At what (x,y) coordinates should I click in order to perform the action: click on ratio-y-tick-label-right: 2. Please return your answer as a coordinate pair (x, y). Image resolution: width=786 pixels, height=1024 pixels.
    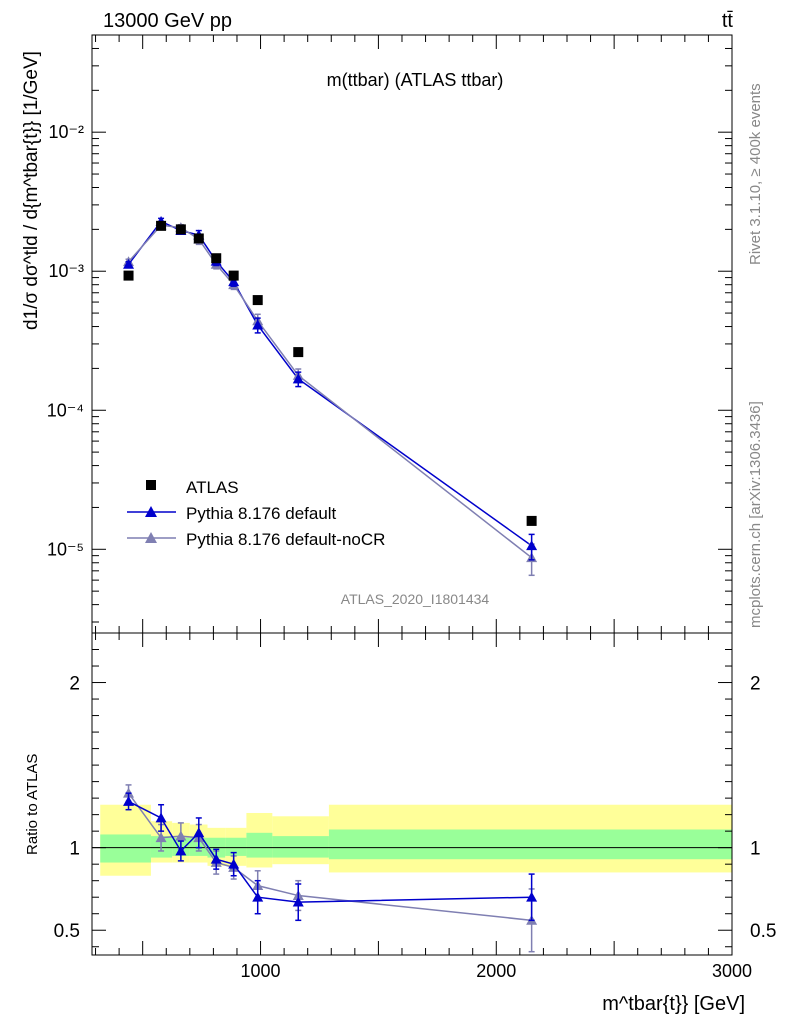
    Looking at the image, I should click on (755, 684).